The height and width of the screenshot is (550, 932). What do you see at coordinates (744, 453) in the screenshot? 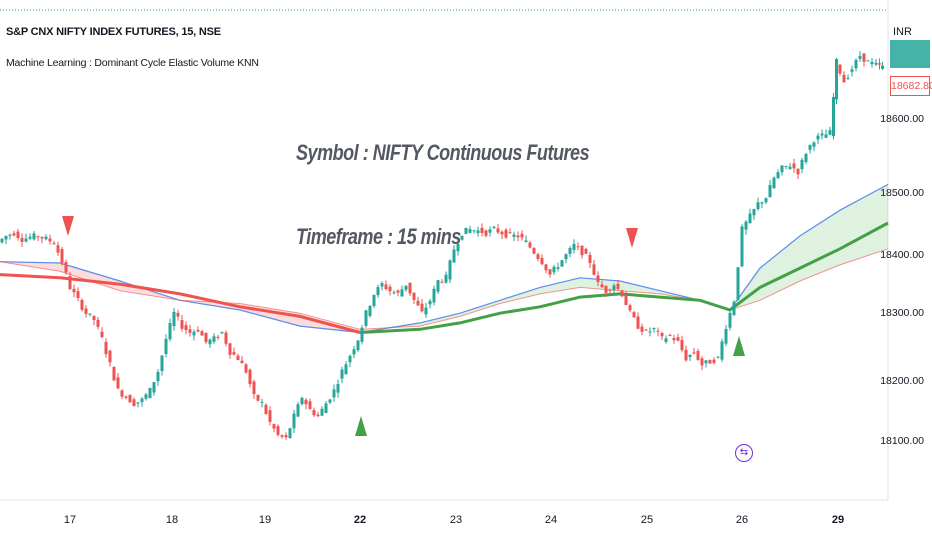
I see `event-icon: ⇆` at bounding box center [744, 453].